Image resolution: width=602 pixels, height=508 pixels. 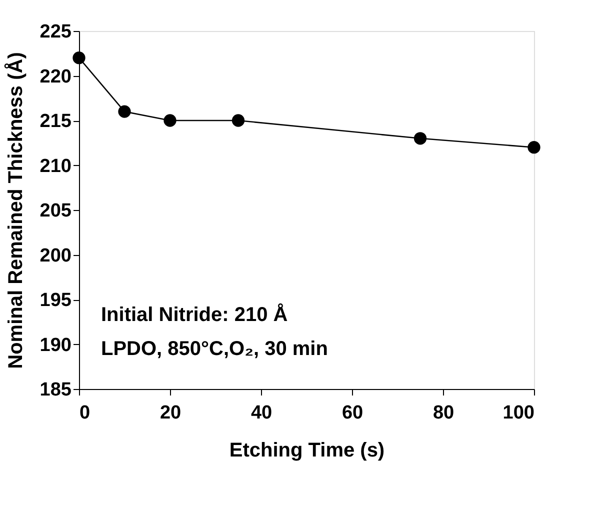 What do you see at coordinates (56, 77) in the screenshot?
I see `y-tick-label: 220` at bounding box center [56, 77].